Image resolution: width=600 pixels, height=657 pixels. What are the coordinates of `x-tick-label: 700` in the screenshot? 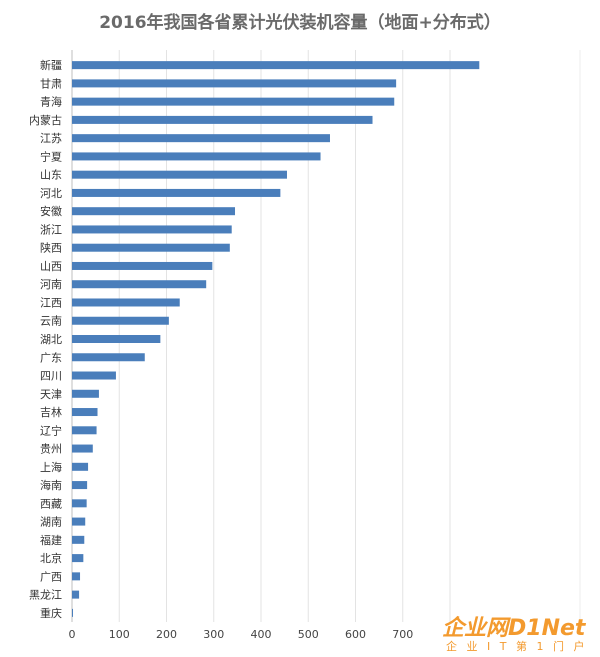 It's located at (402, 634).